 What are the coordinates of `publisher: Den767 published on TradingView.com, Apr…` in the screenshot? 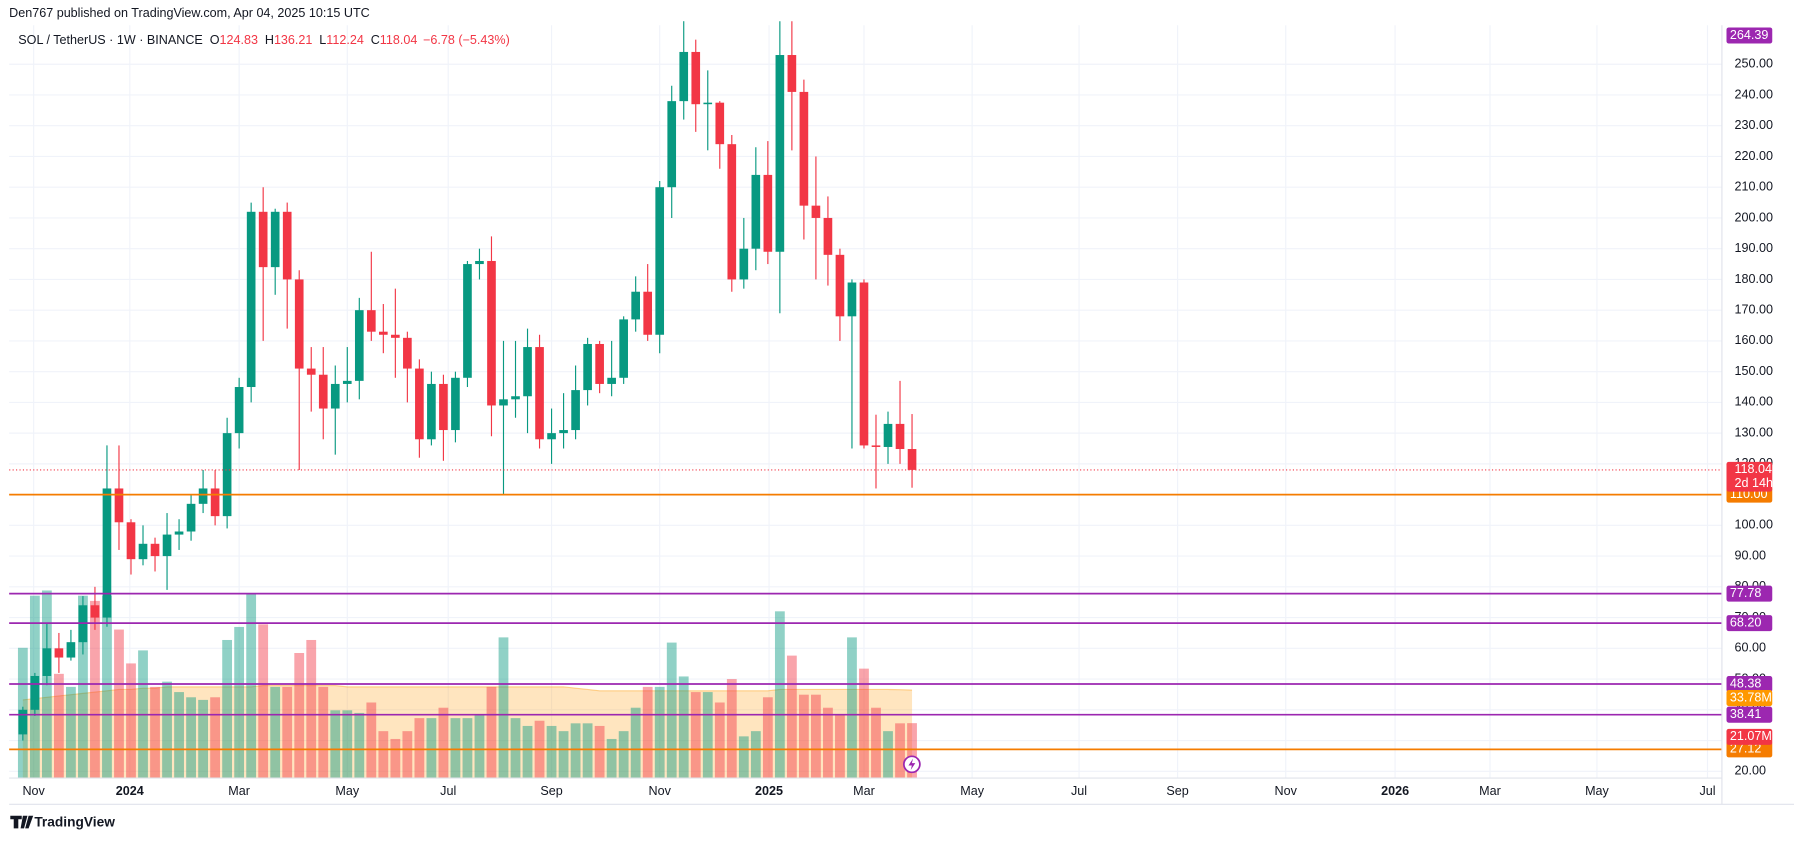 It's located at (189, 13).